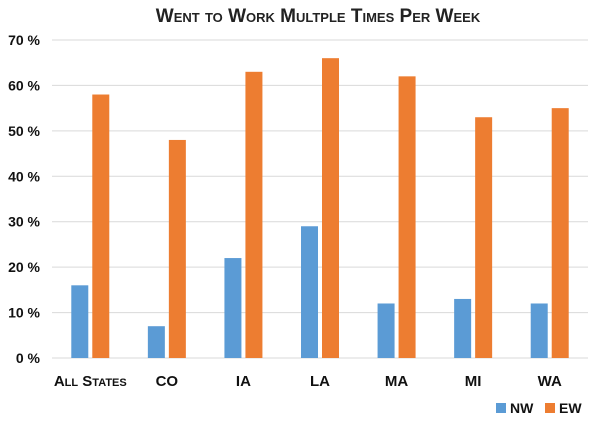  I want to click on y-tick-label: 30 %, so click(24, 222).